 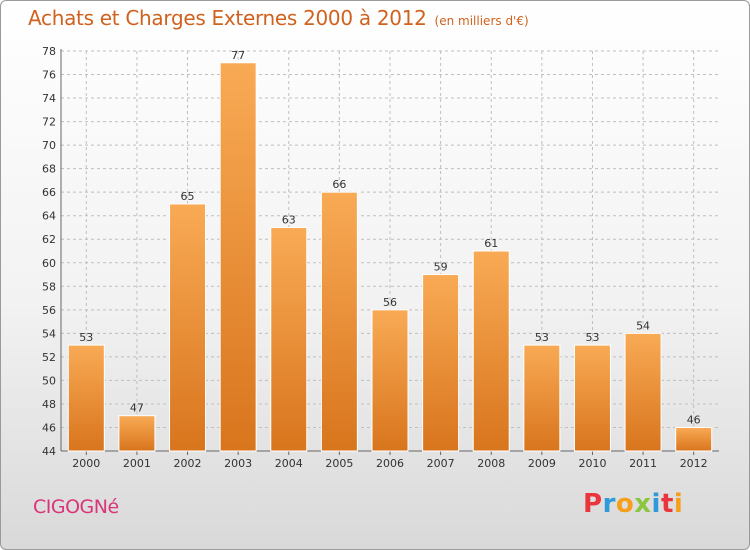 What do you see at coordinates (49, 192) in the screenshot?
I see `y-tick-label: 66` at bounding box center [49, 192].